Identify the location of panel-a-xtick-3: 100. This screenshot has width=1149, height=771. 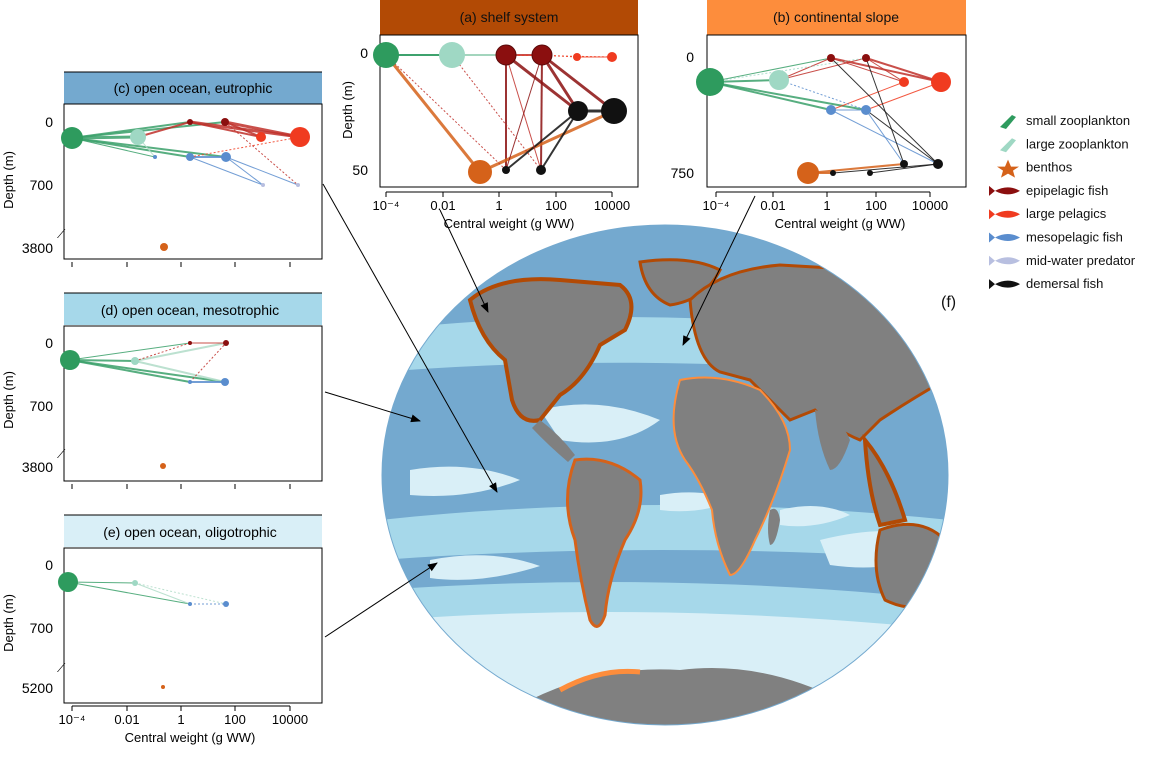
(556, 205).